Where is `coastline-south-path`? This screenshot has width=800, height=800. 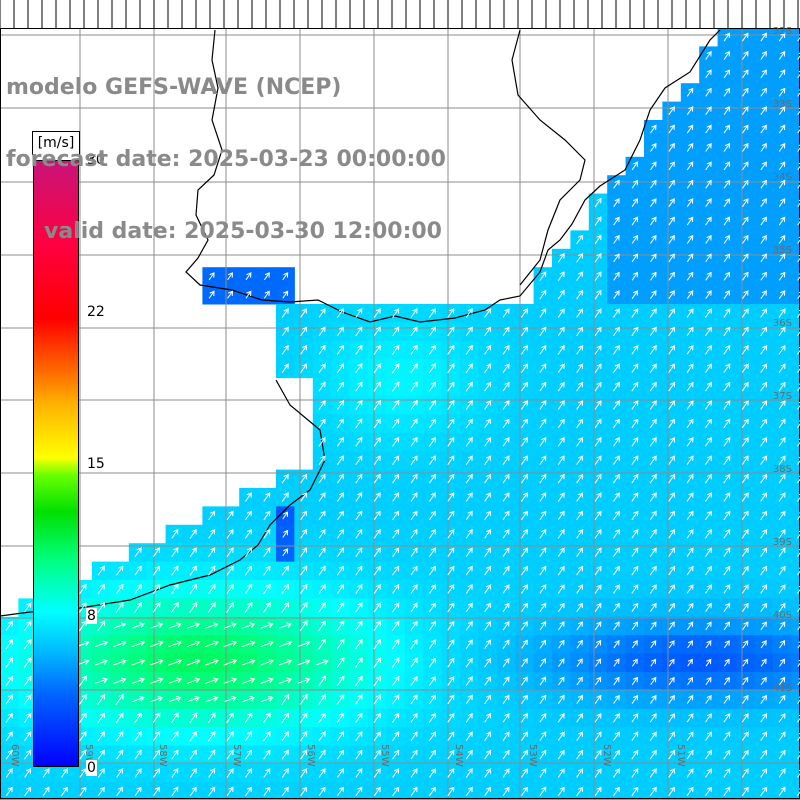 coastline-south-path is located at coordinates (163, 498).